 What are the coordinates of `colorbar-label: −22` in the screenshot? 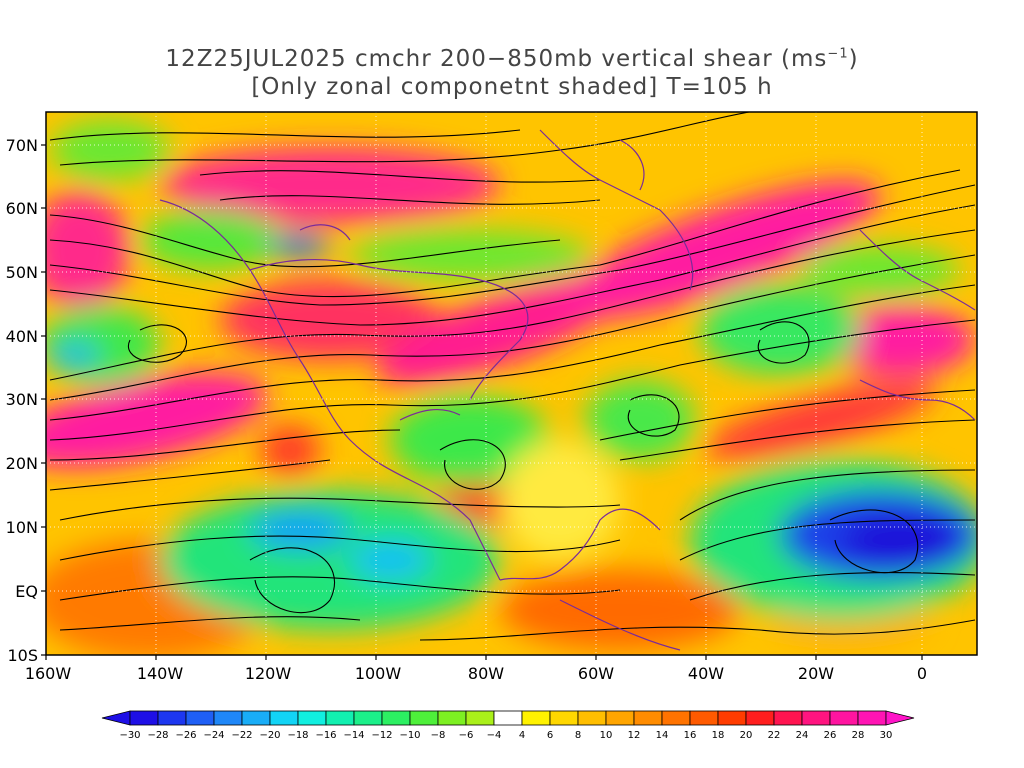 It's located at (241, 735).